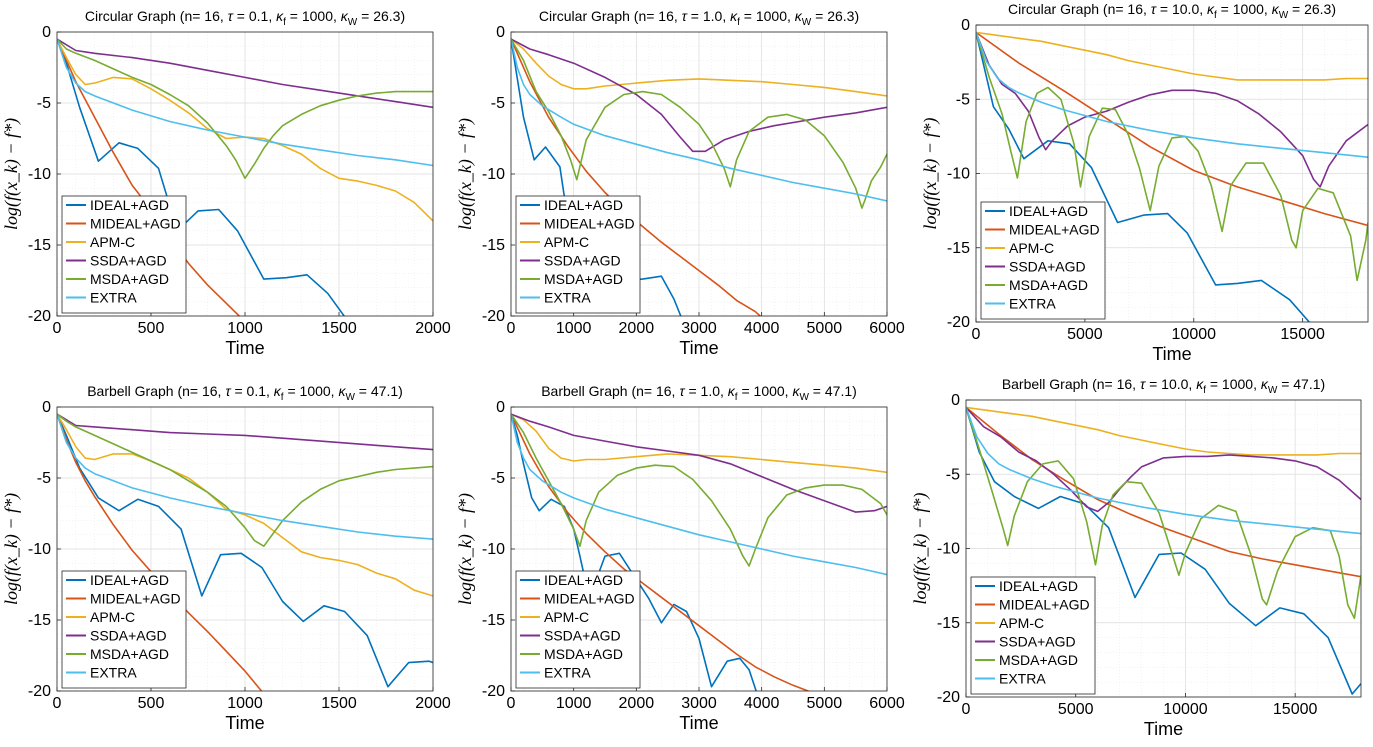  I want to click on x-tick-label: 4000, so click(762, 328).